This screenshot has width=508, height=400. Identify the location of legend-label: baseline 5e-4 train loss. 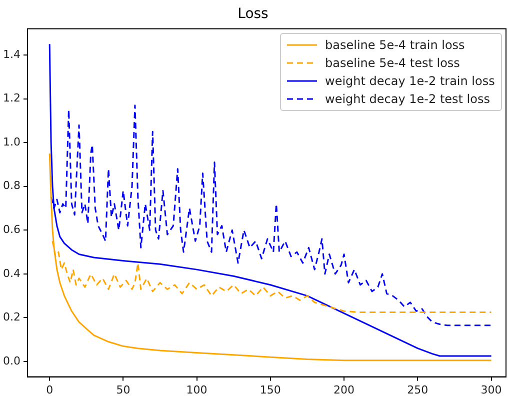
(395, 45).